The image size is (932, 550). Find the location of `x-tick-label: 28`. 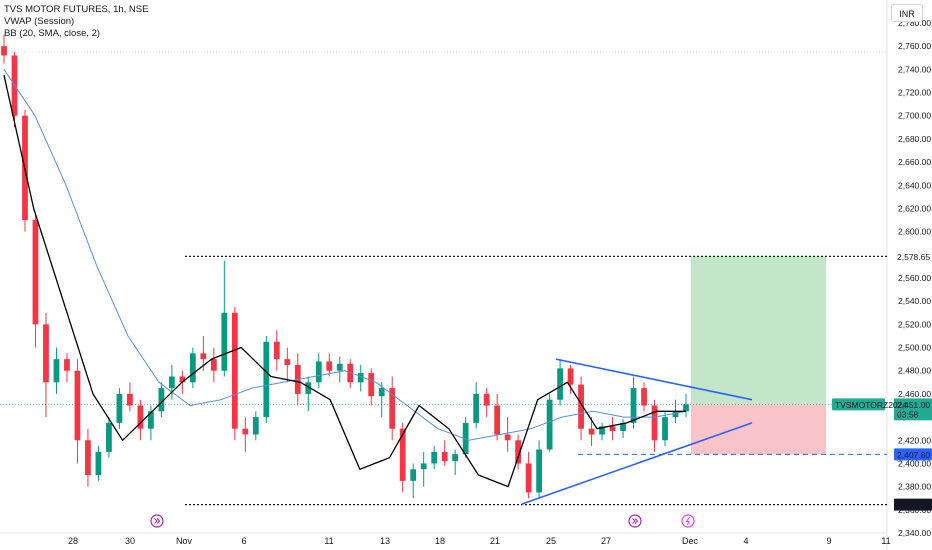

x-tick-label: 28 is located at coordinates (73, 541).